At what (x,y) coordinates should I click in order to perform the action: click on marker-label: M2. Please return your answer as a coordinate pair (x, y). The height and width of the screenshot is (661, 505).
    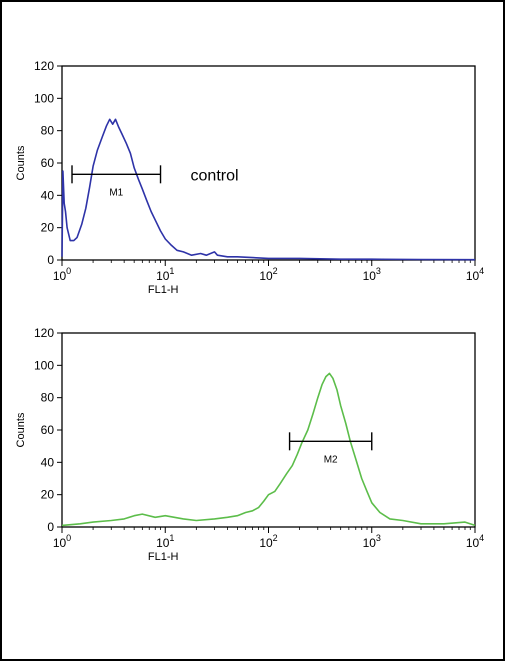
    Looking at the image, I should click on (331, 459).